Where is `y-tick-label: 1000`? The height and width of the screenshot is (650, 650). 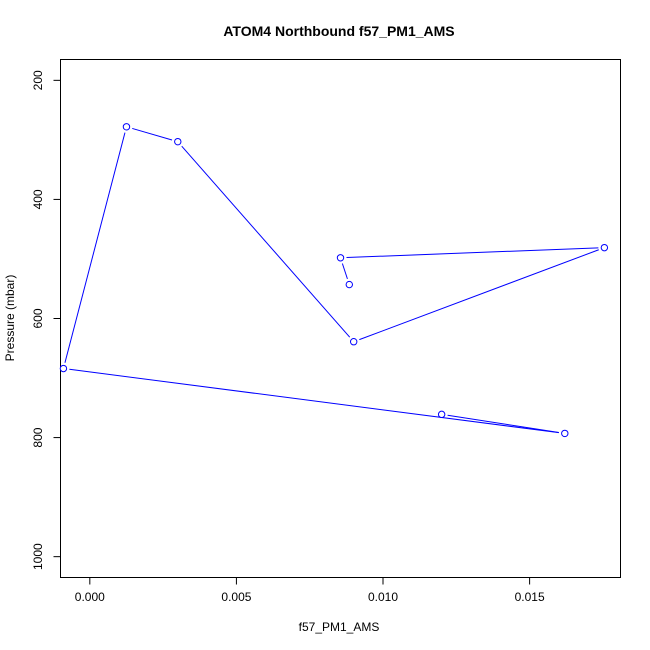
y-tick-label: 1000 is located at coordinates (38, 556).